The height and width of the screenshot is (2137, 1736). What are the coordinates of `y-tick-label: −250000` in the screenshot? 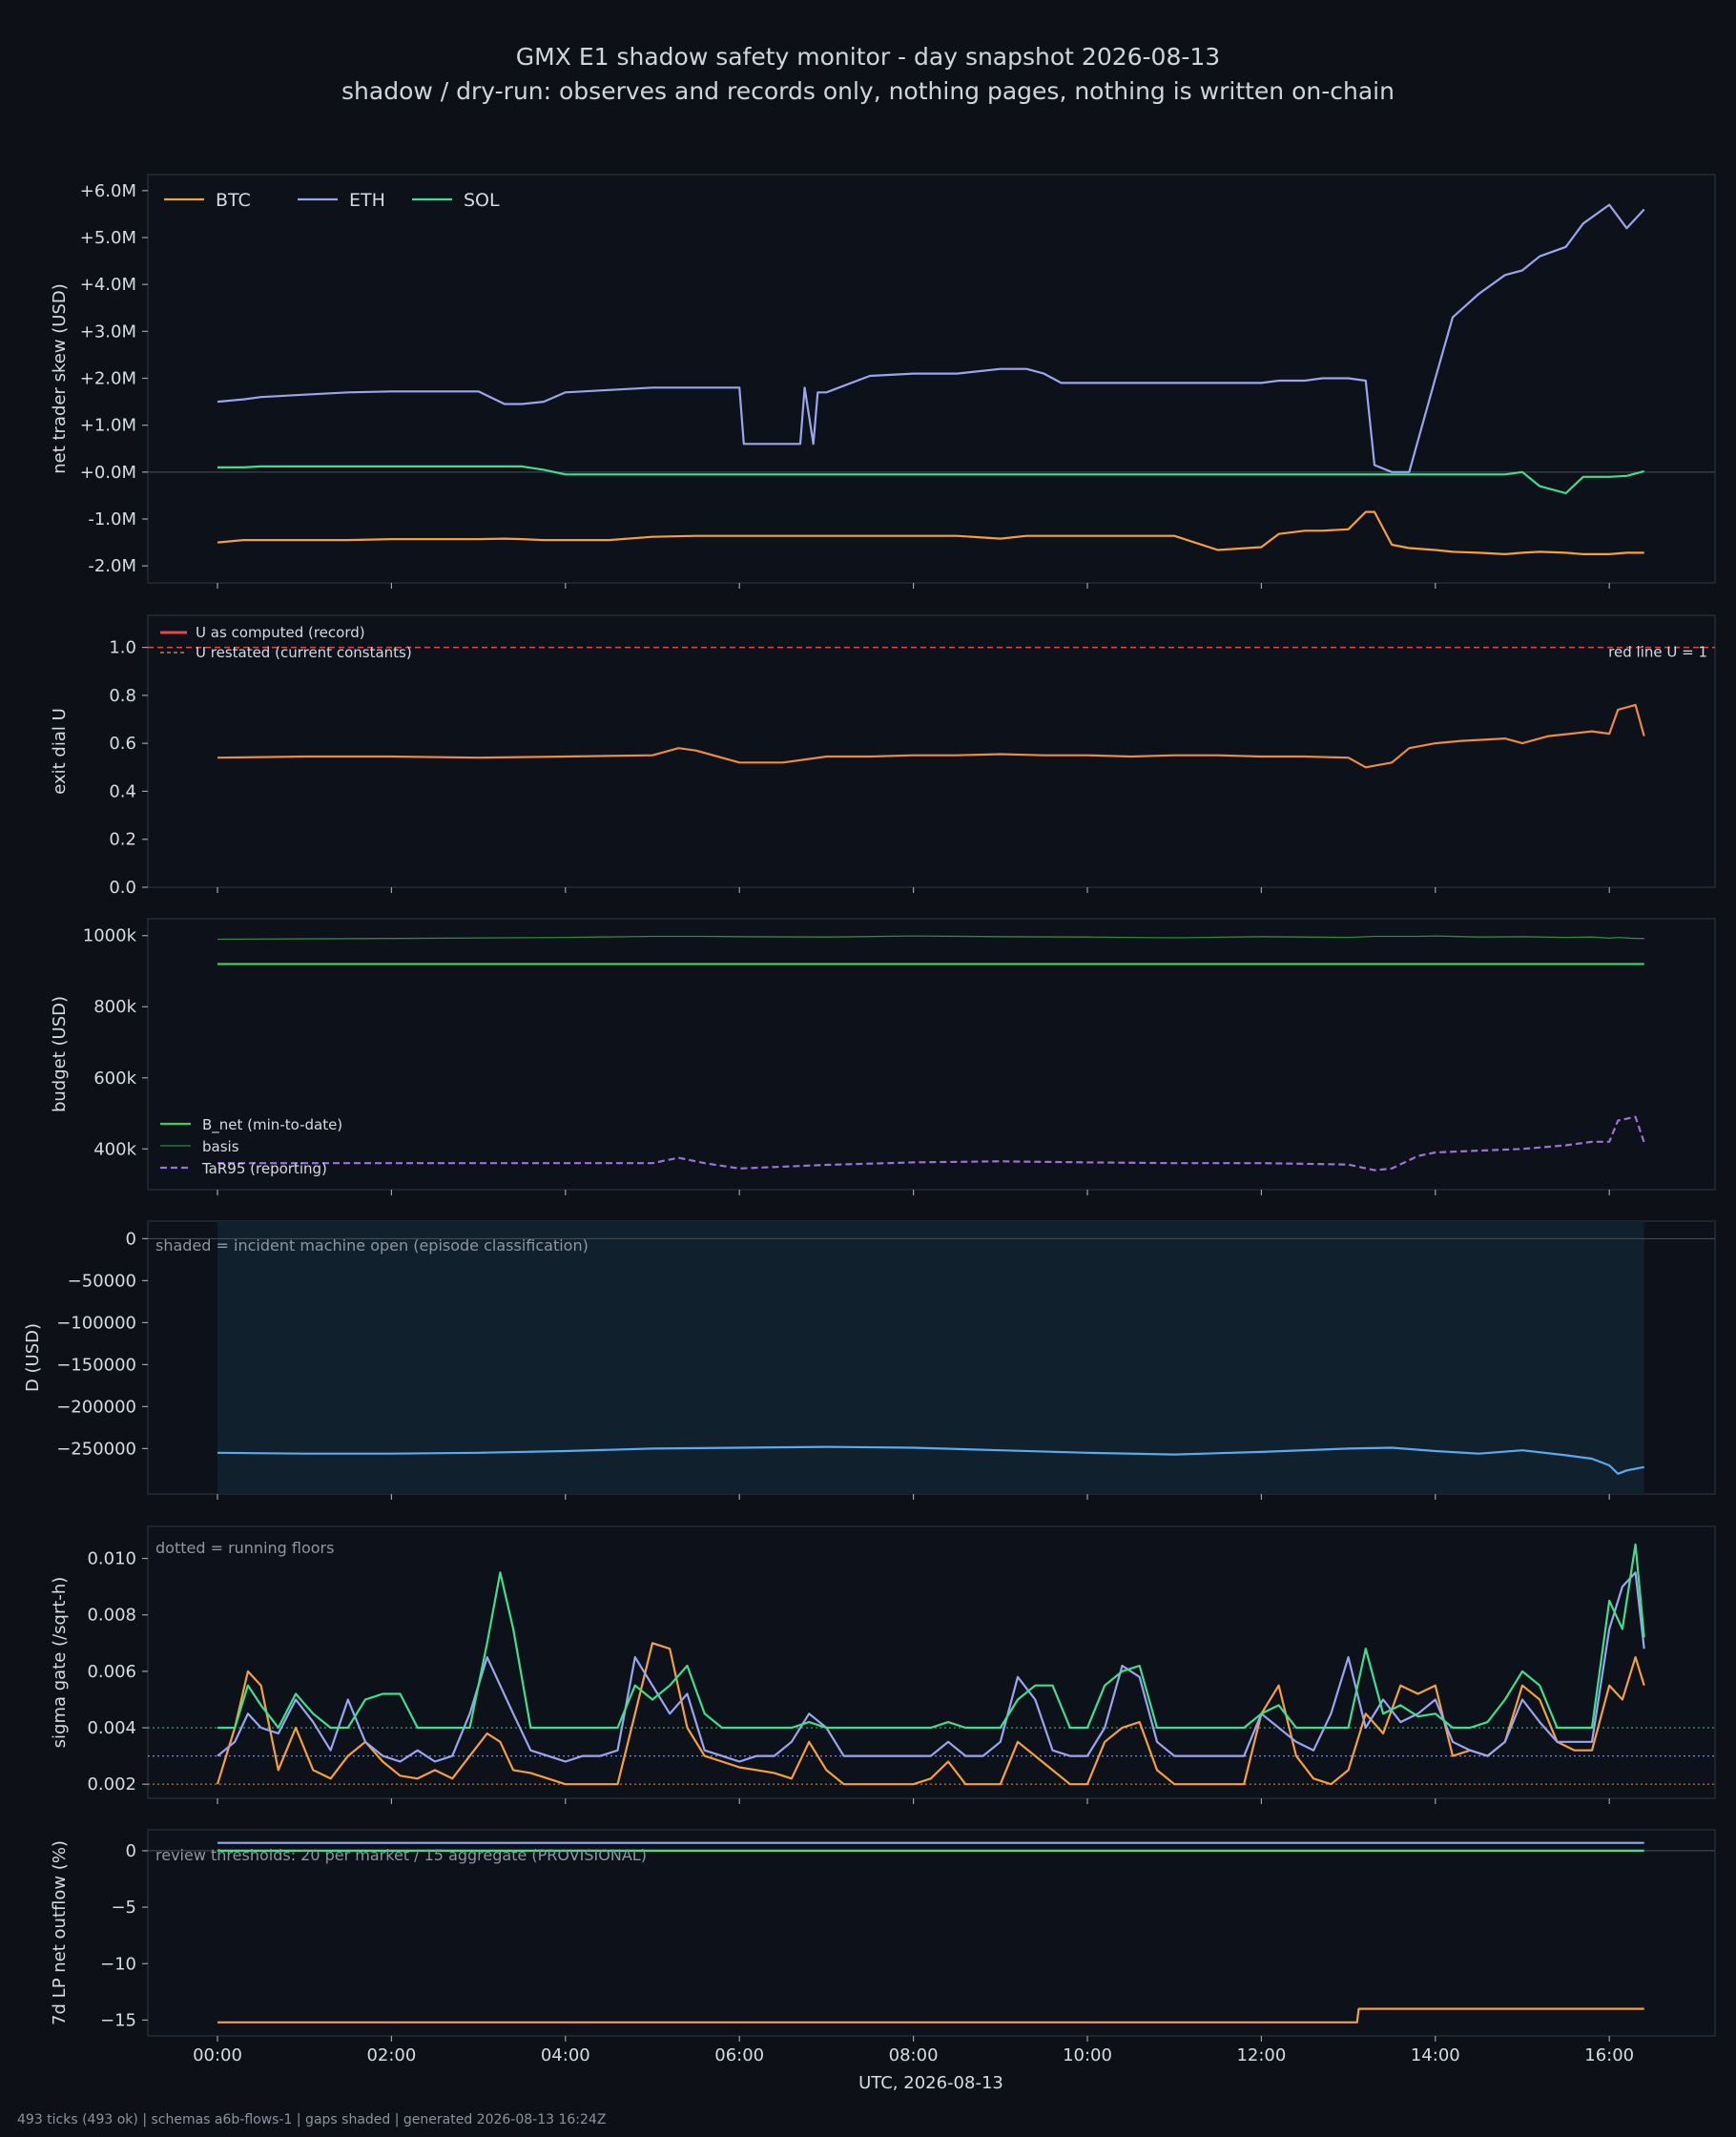 It's located at (96, 1449).